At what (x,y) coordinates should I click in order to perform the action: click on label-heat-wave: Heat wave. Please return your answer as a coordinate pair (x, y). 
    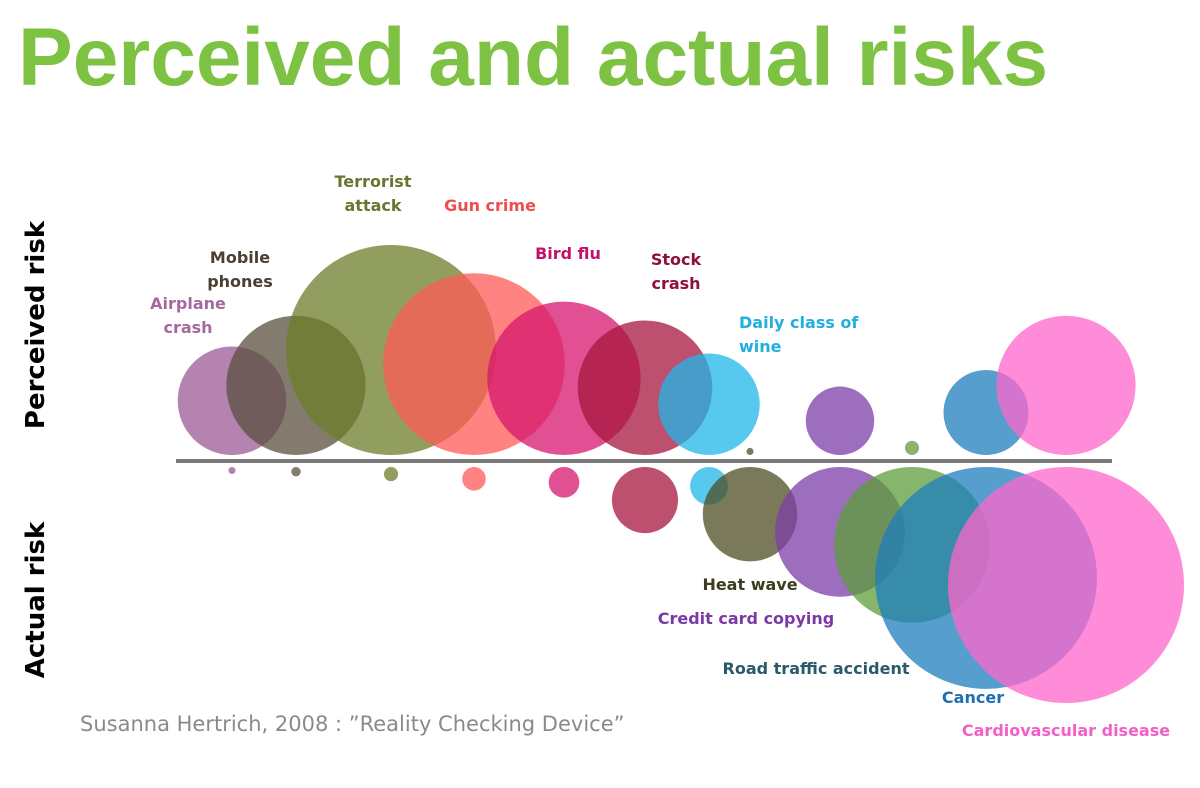
    Looking at the image, I should click on (749, 584).